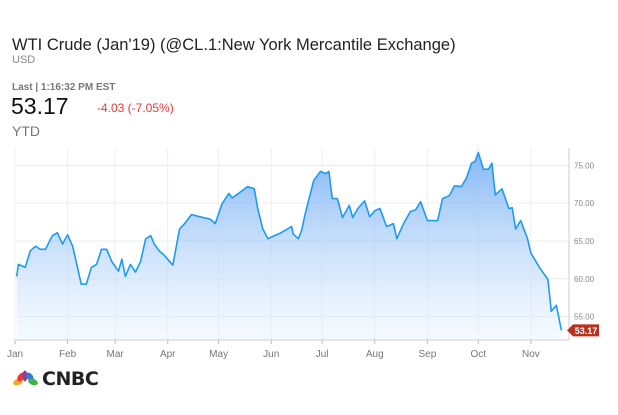  I want to click on x-tick-label: Apr, so click(168, 354).